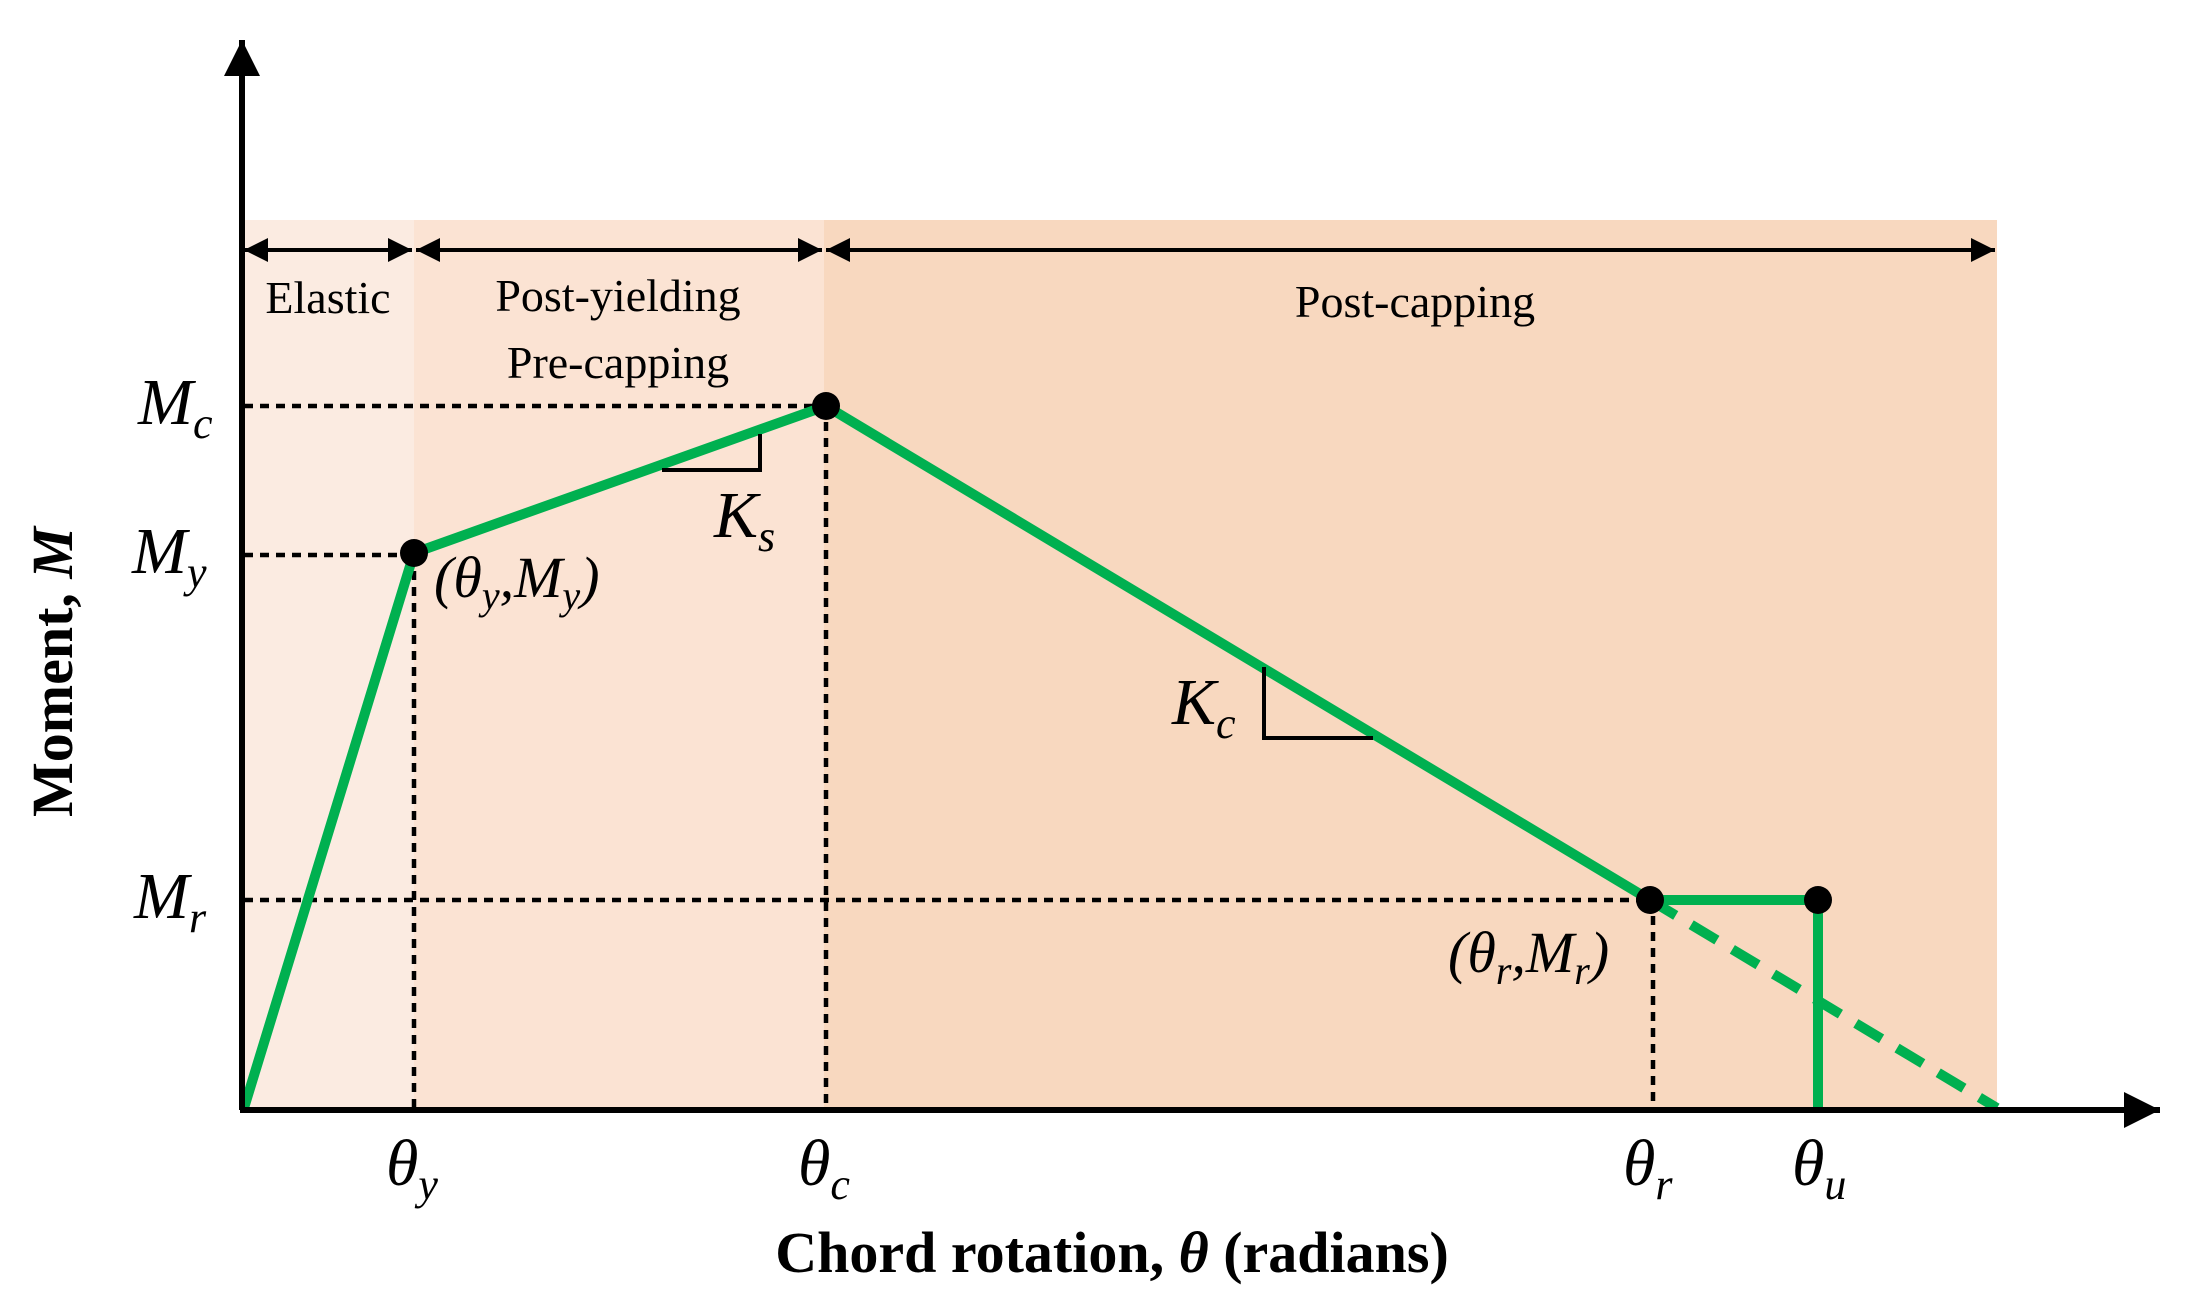 The image size is (2197, 1302). What do you see at coordinates (175, 407) in the screenshot?
I see `y-tick-mc: Mc` at bounding box center [175, 407].